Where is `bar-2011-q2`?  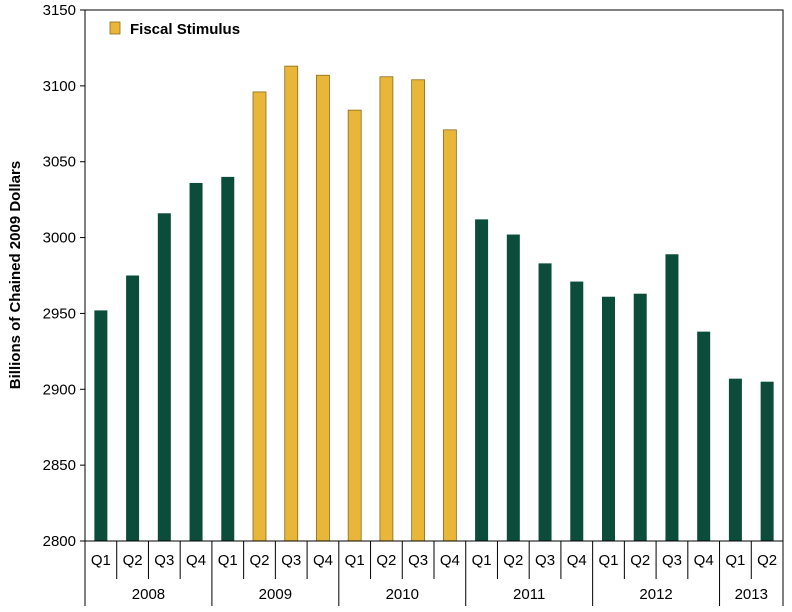
bar-2011-q2 is located at coordinates (513, 387).